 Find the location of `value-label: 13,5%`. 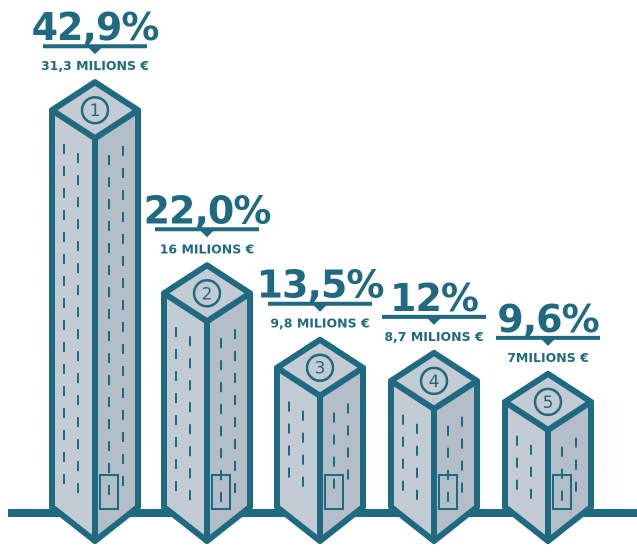

value-label: 13,5% is located at coordinates (320, 285).